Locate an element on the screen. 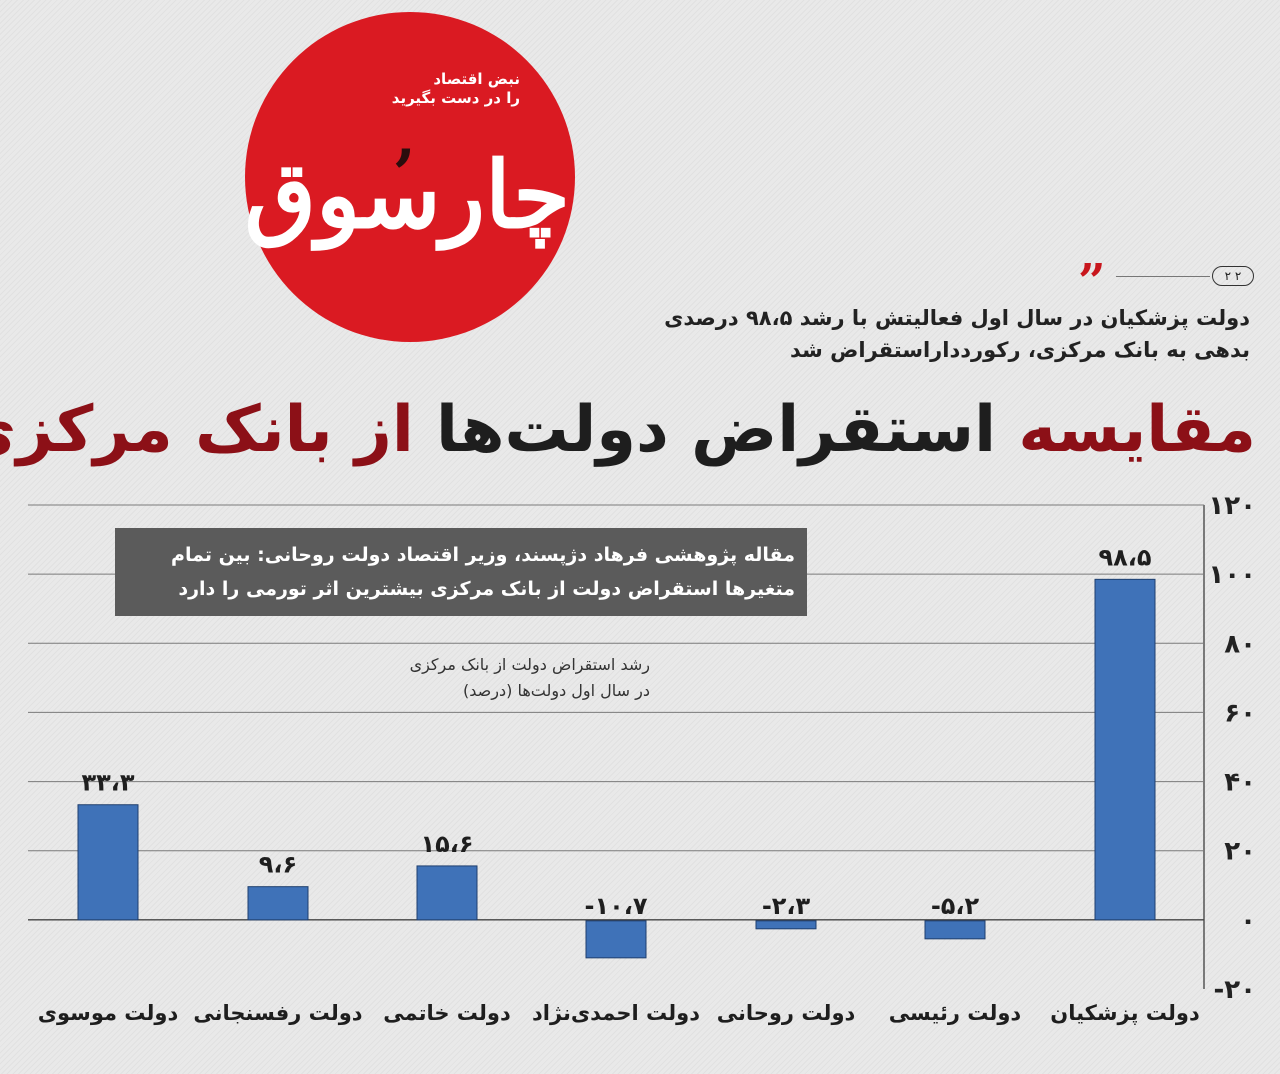  headline-part-1: مقایسه is located at coordinates (1137, 430).